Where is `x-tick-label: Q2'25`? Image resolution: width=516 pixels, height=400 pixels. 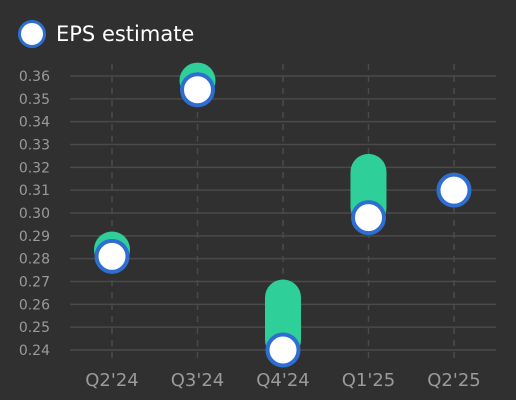 x-tick-label: Q2'25 is located at coordinates (453, 380).